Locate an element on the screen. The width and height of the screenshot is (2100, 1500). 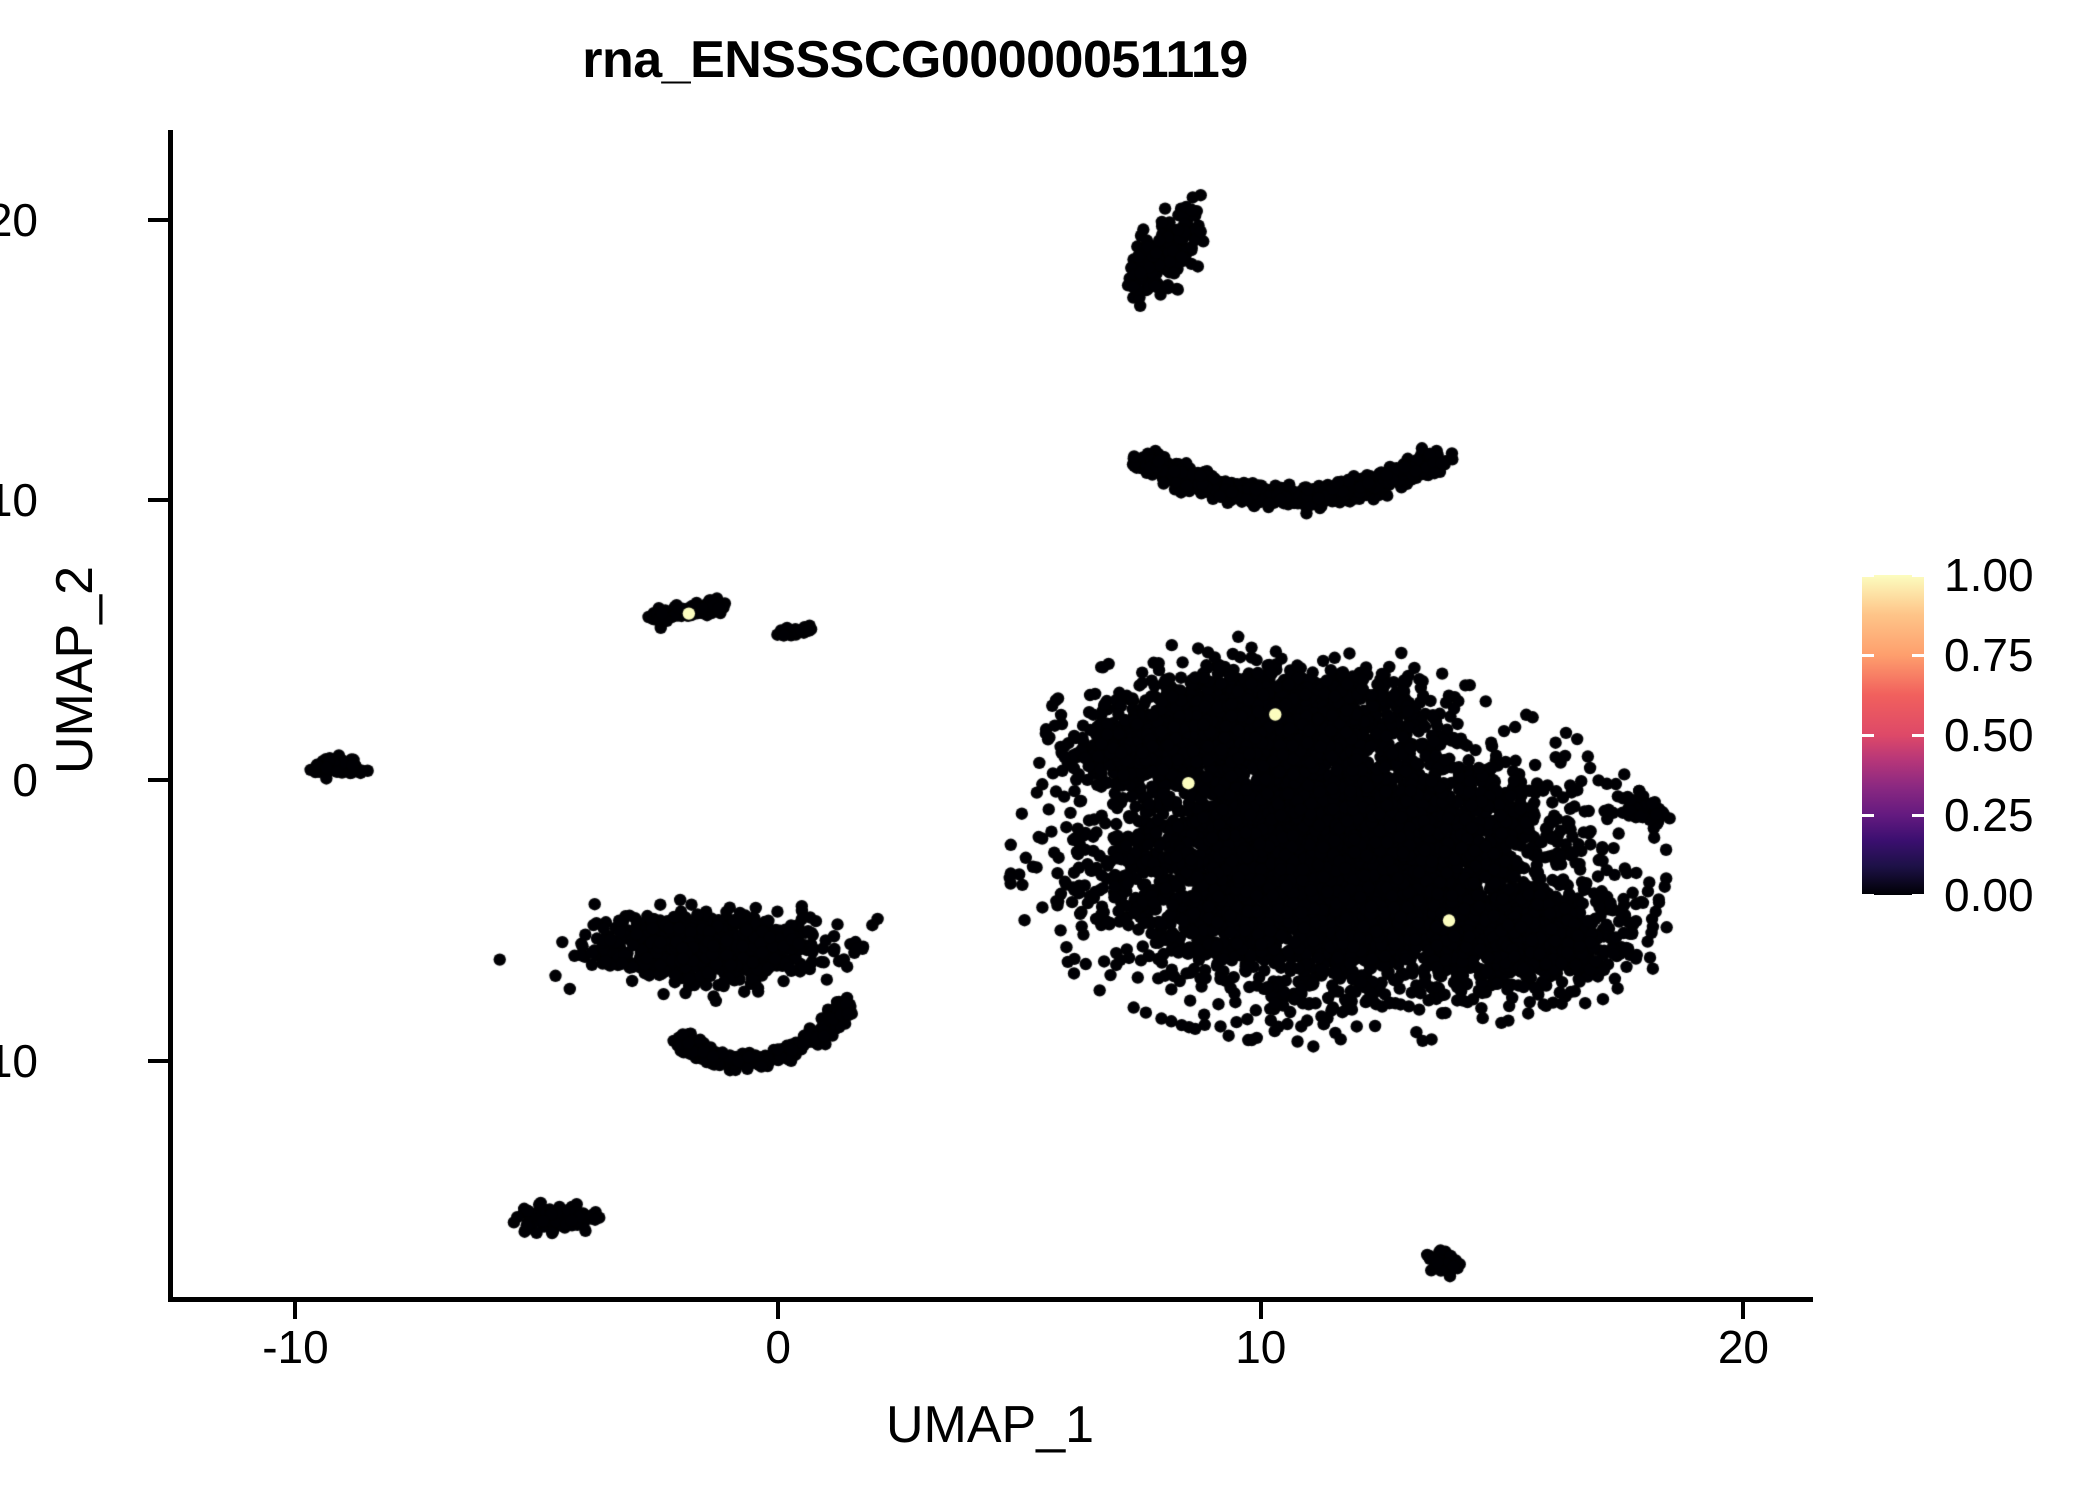
y-tick-label: -10 is located at coordinates (19, 1060).